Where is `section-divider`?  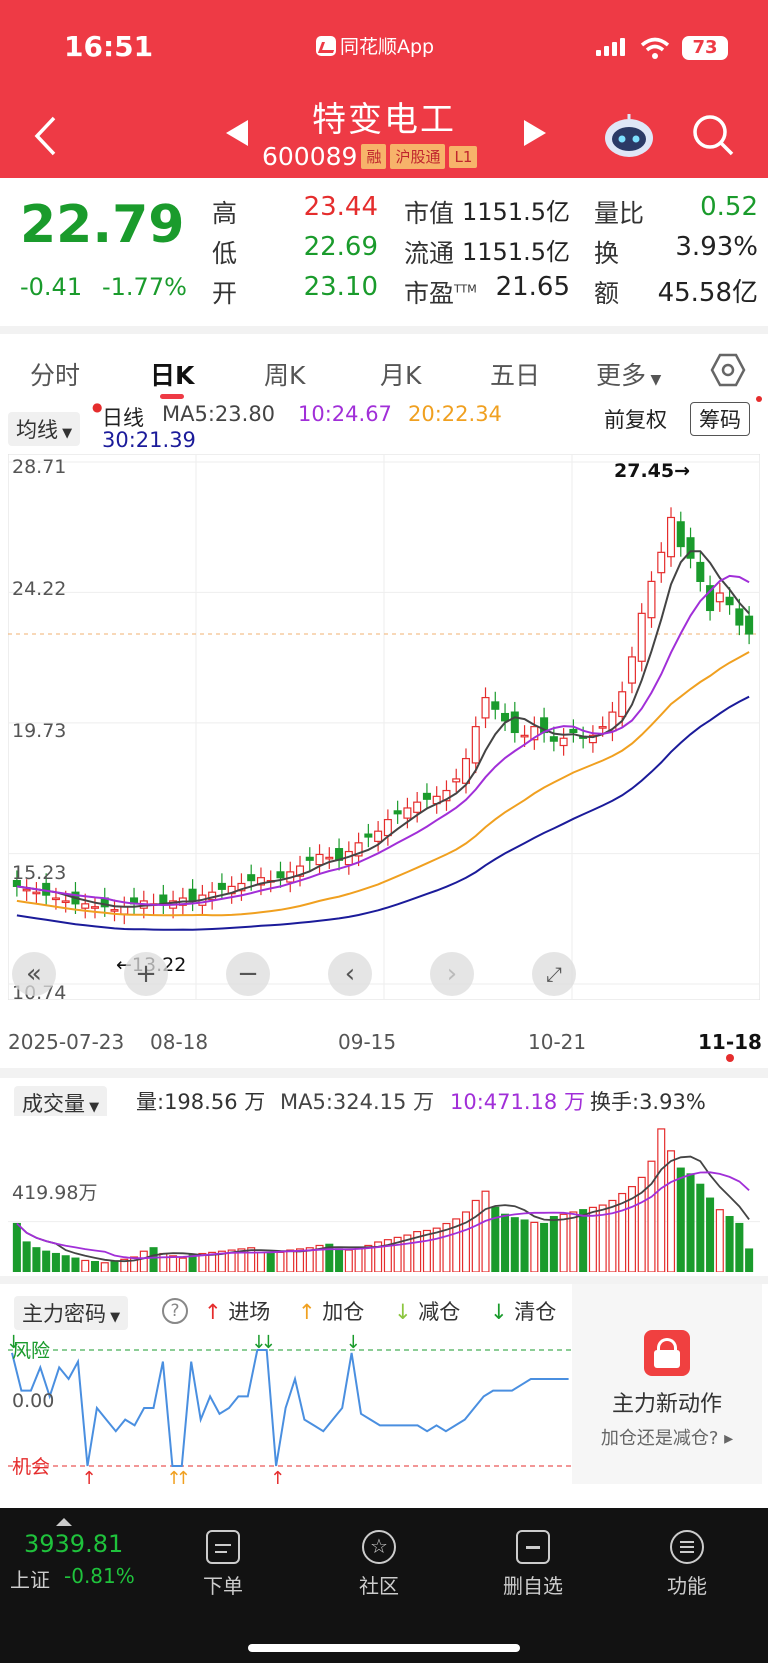 section-divider is located at coordinates (384, 1073).